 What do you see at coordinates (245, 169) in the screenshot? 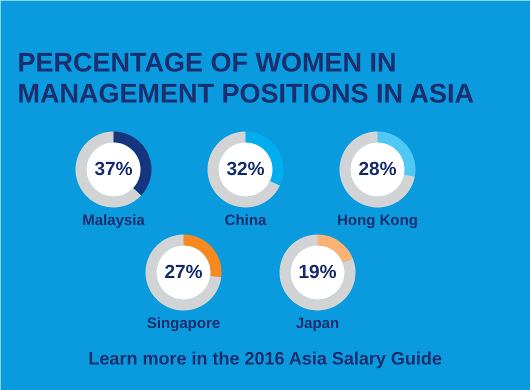
I see `data-label: 32%` at bounding box center [245, 169].